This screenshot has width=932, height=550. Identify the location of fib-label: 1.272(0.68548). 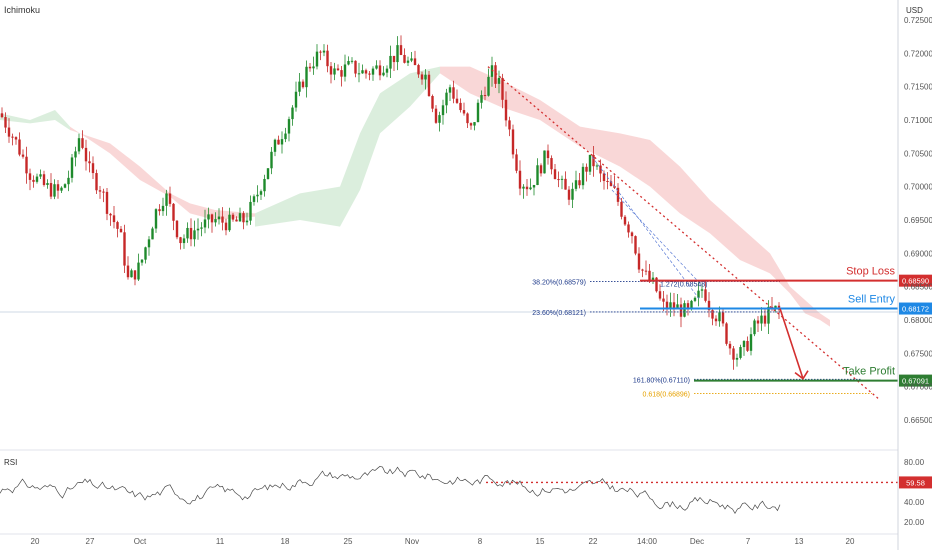
(683, 284).